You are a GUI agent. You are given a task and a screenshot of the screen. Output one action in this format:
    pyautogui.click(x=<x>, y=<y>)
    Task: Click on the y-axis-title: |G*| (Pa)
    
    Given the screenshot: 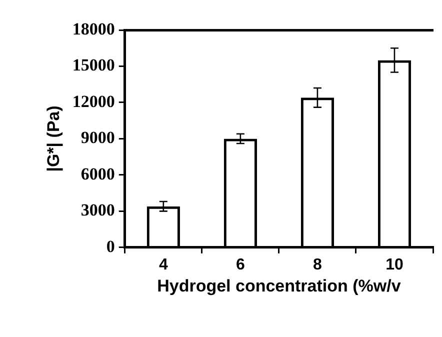 What is the action you would take?
    pyautogui.click(x=53, y=139)
    